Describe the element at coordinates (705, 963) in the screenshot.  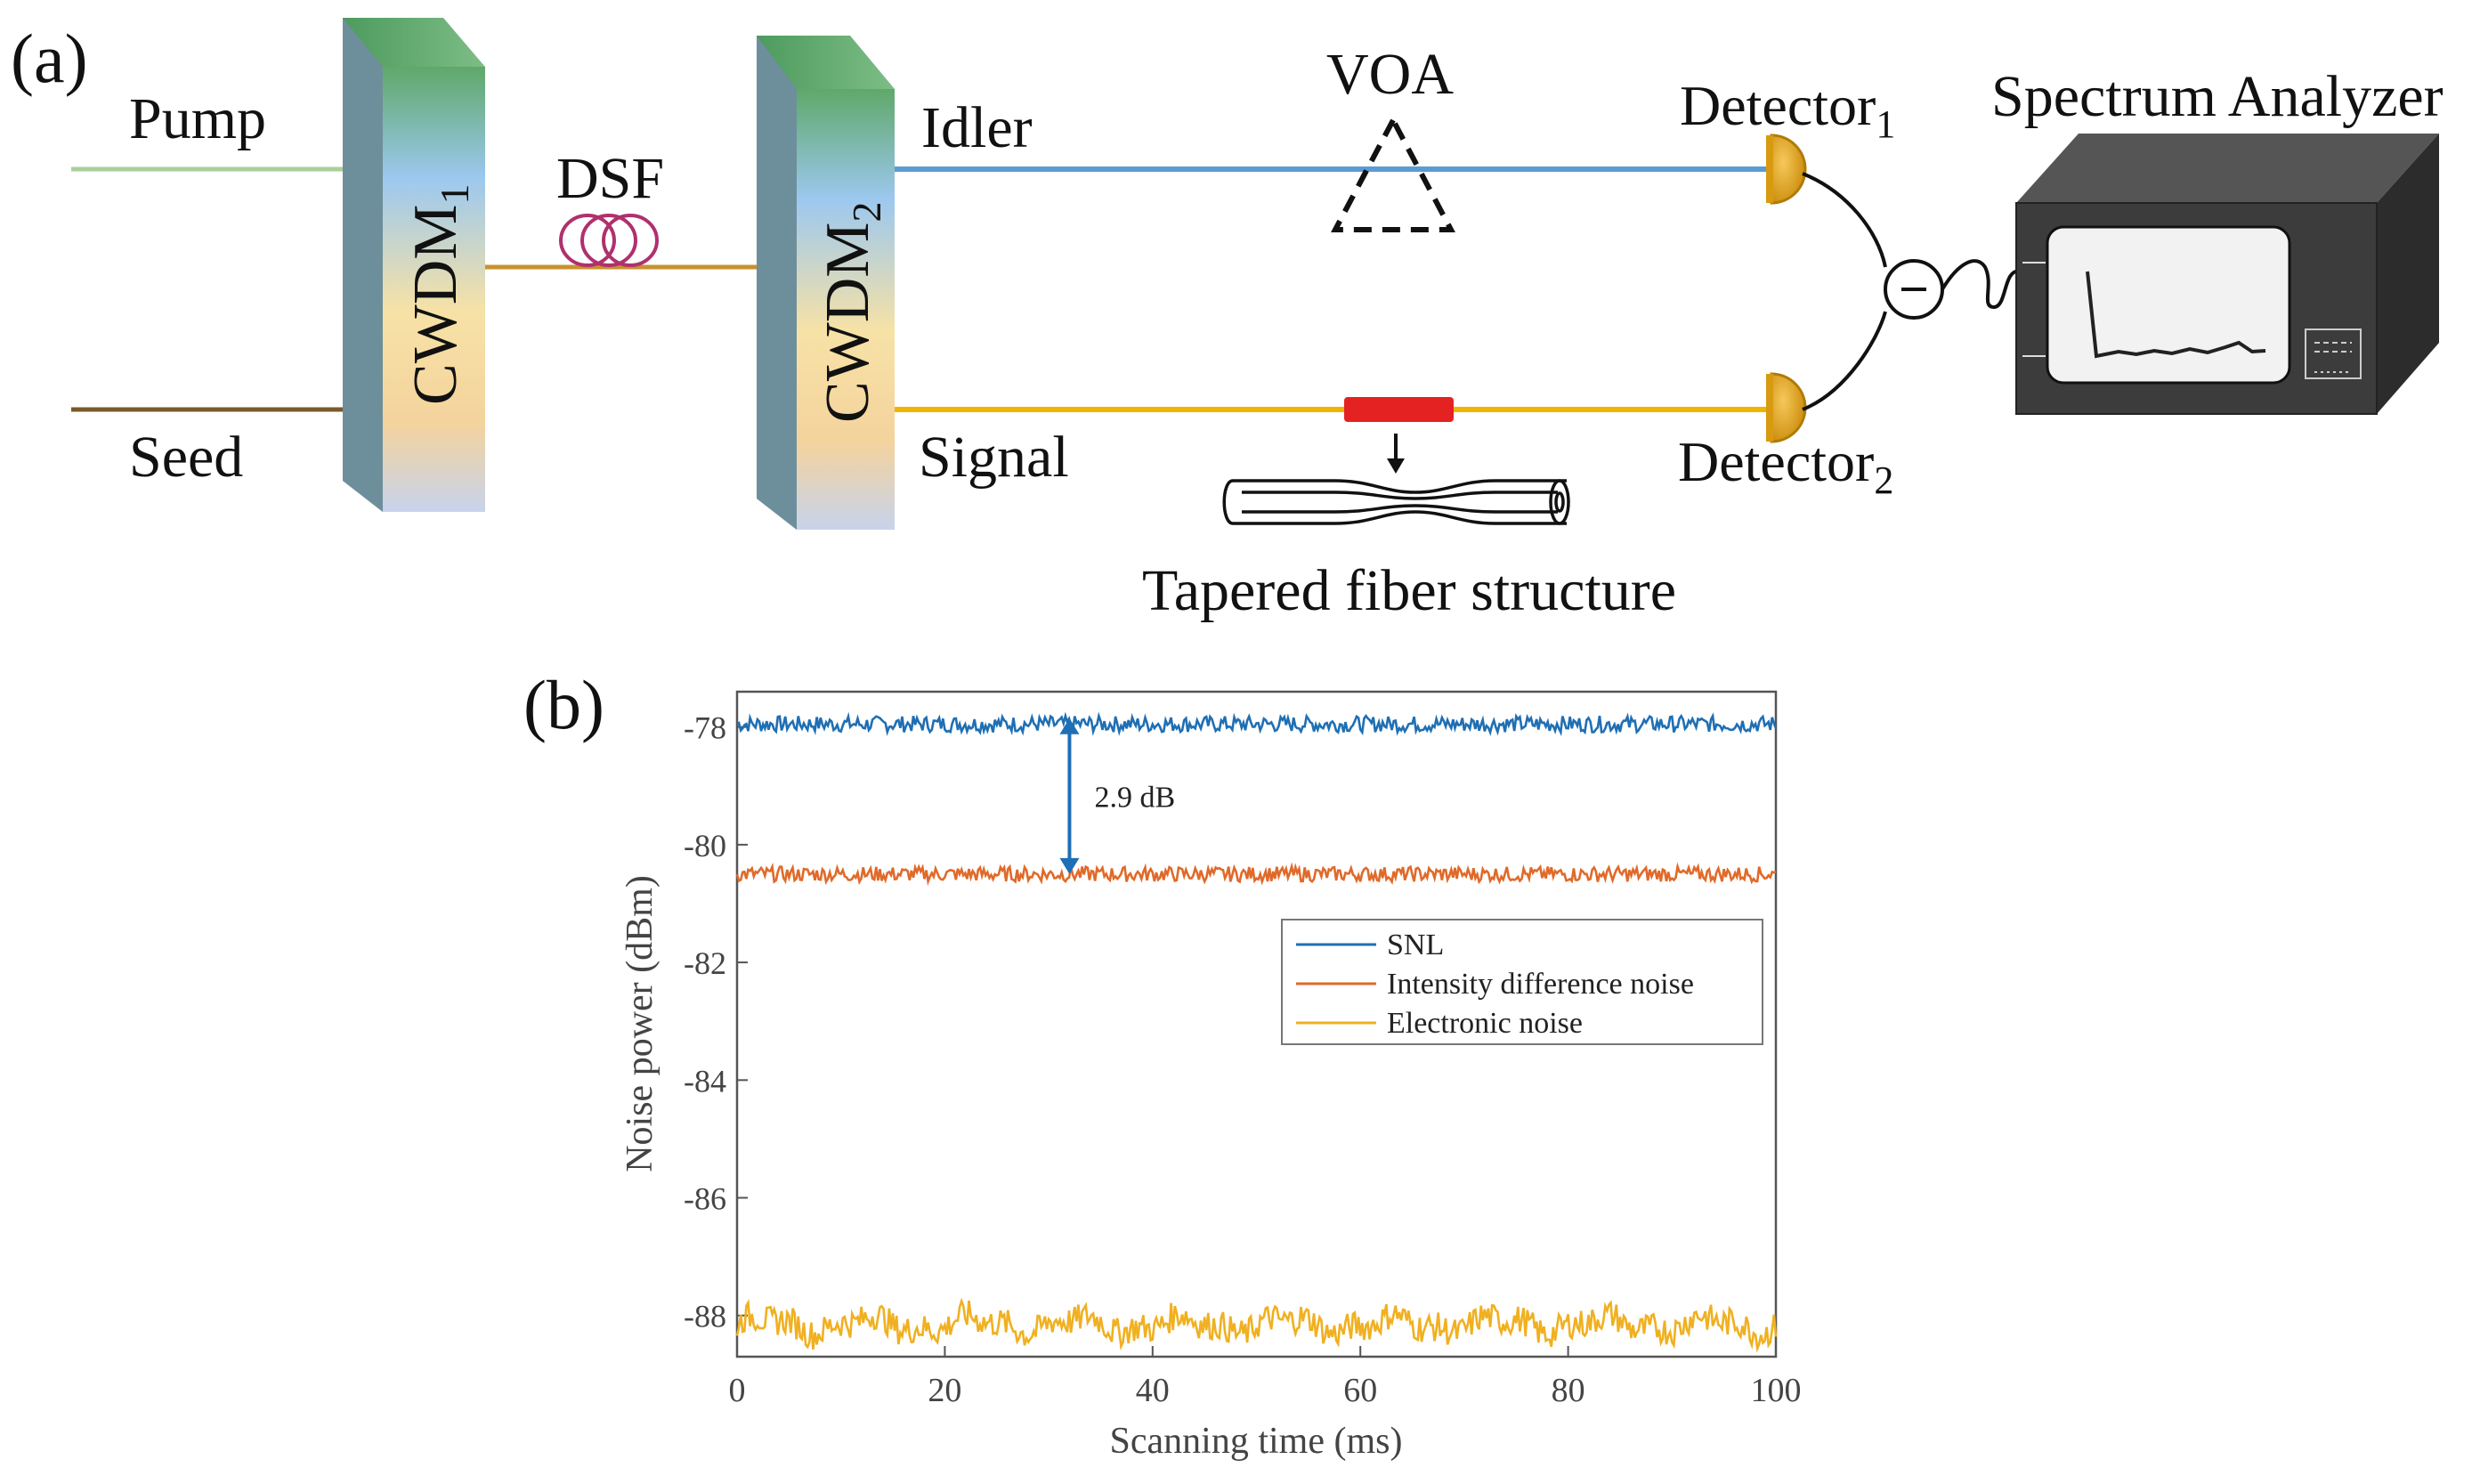
I see `y-tick-label: -82` at that location.